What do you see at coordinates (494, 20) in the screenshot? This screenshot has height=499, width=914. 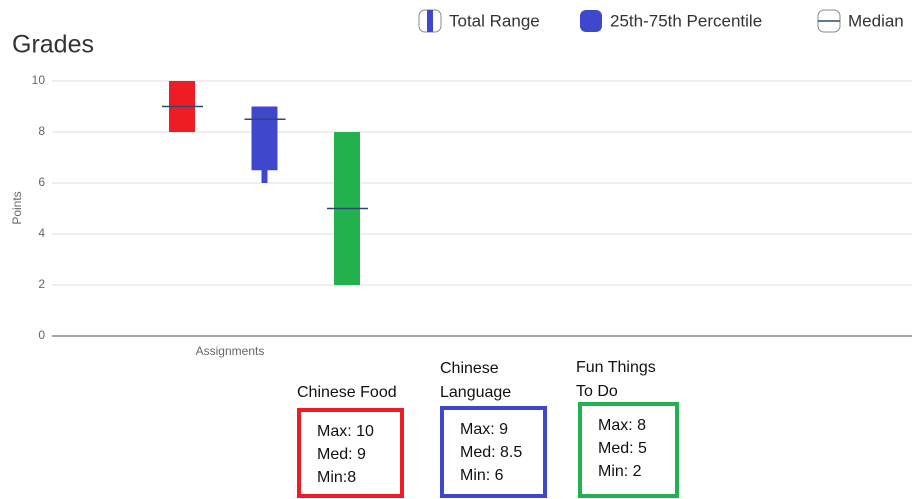 I see `legend-label: Total Range` at bounding box center [494, 20].